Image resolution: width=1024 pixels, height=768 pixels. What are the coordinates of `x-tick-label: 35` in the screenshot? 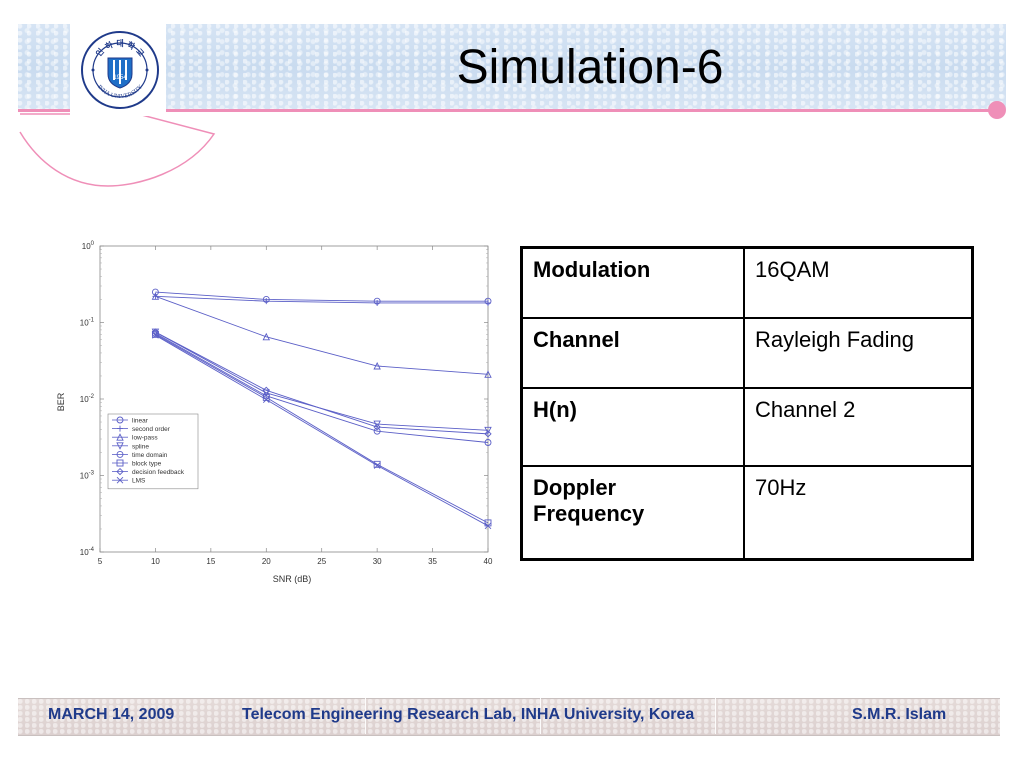 It's located at (432, 561).